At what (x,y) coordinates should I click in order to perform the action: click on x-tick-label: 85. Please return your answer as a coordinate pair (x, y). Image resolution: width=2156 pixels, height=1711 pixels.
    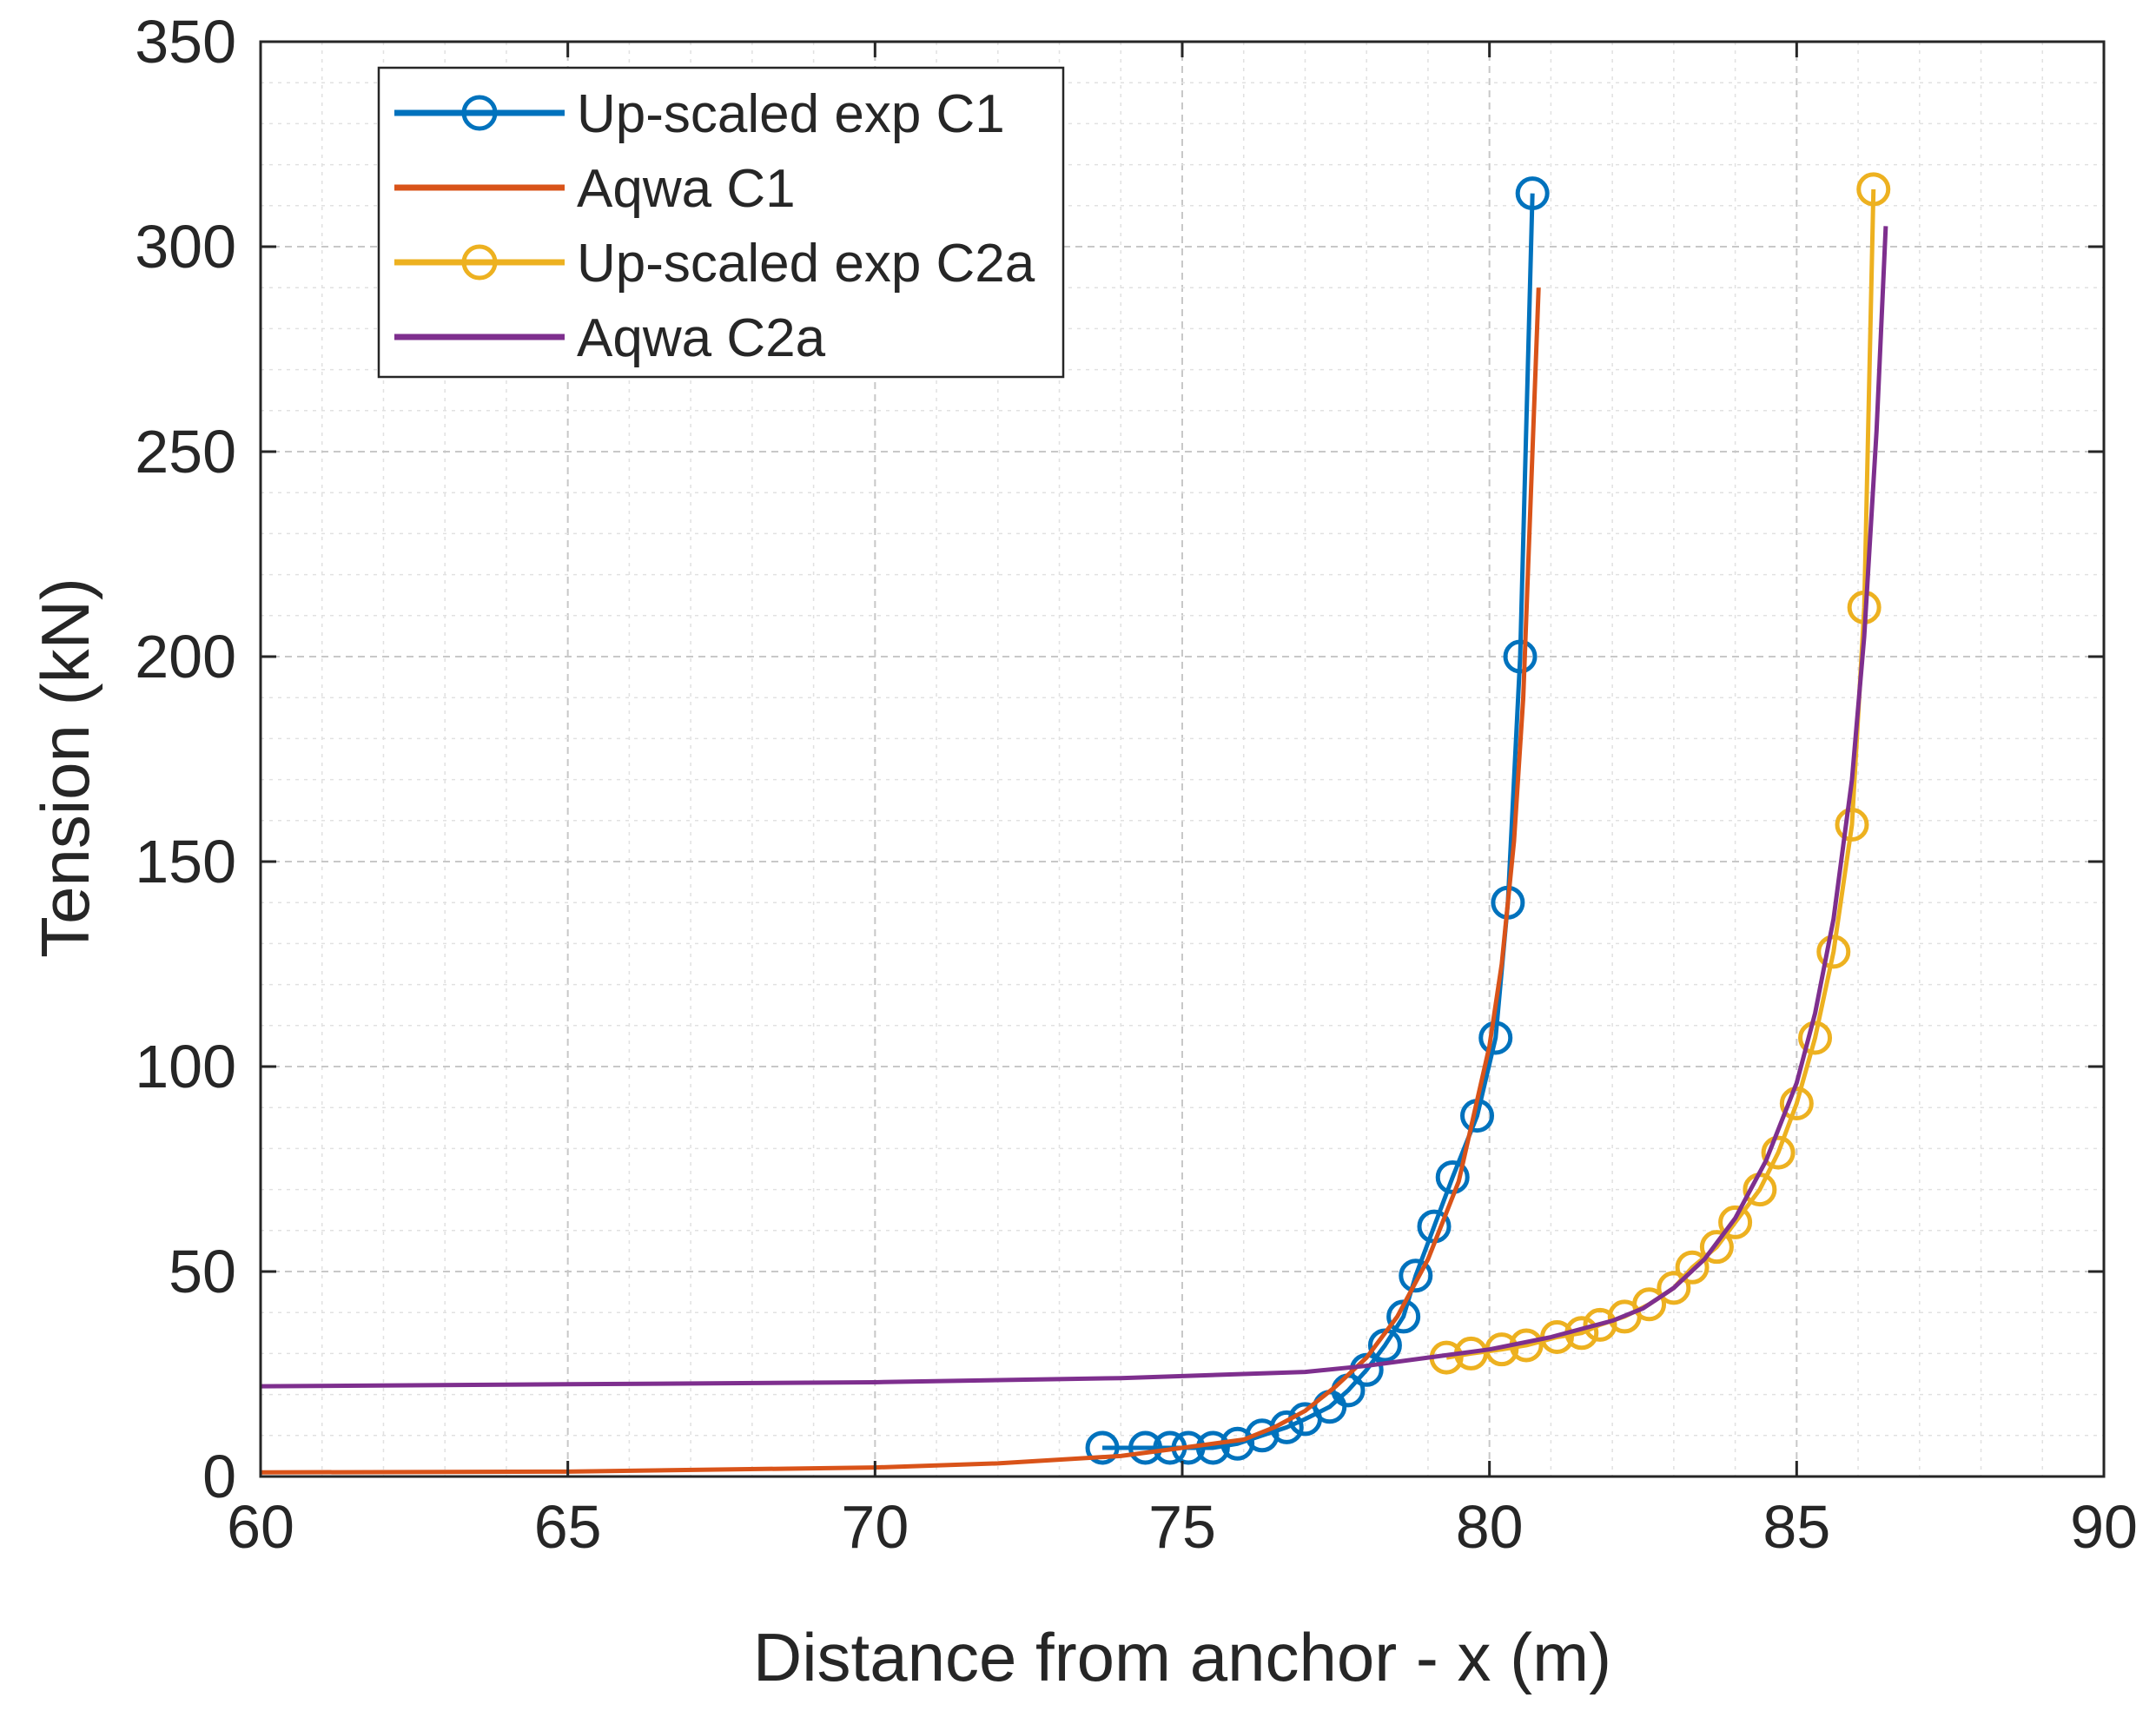
    Looking at the image, I should click on (1796, 1527).